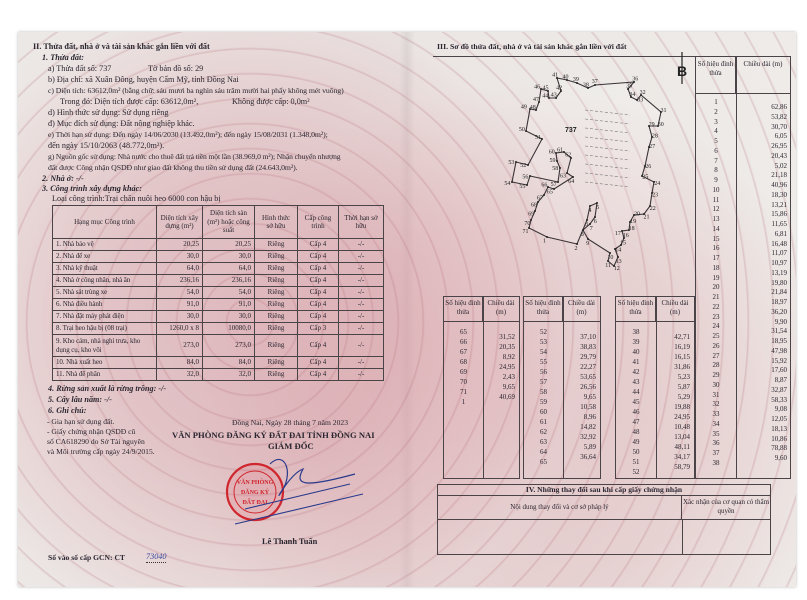  What do you see at coordinates (636, 452) in the screenshot?
I see `vertex-id: 50` at bounding box center [636, 452].